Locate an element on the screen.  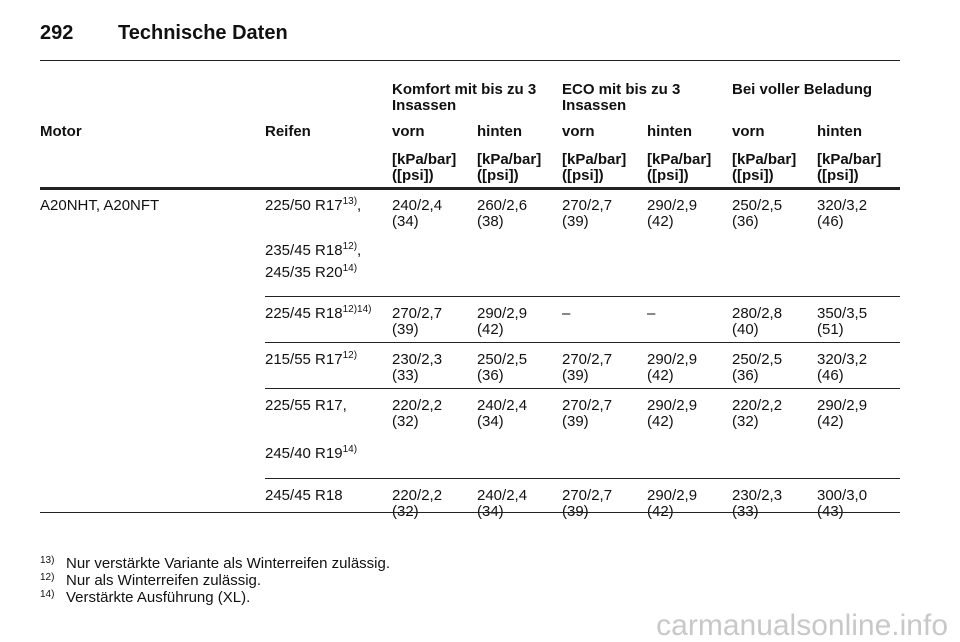
column-header: Motor is located at coordinates (61, 131).